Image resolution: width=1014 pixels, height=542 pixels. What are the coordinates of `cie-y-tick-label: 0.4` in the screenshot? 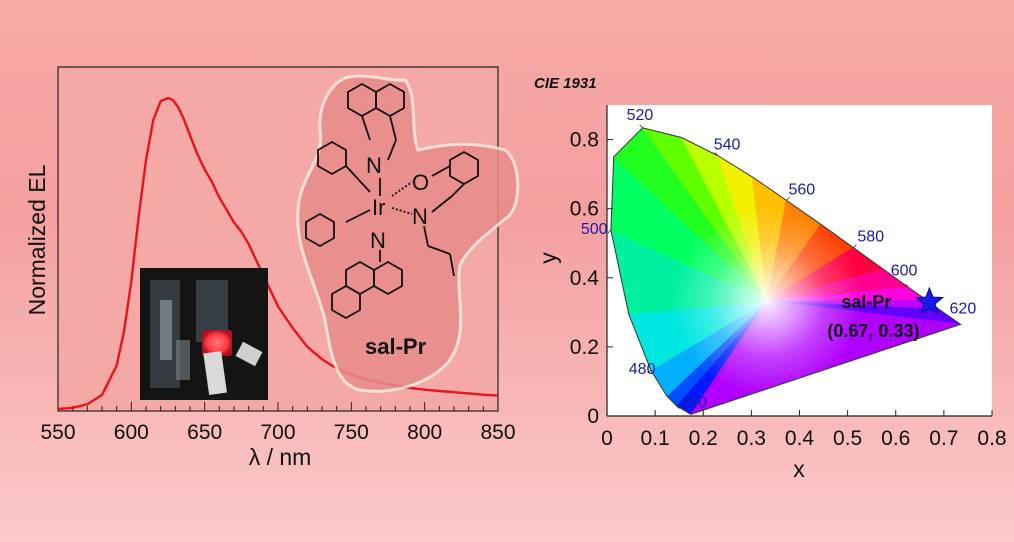 It's located at (585, 278).